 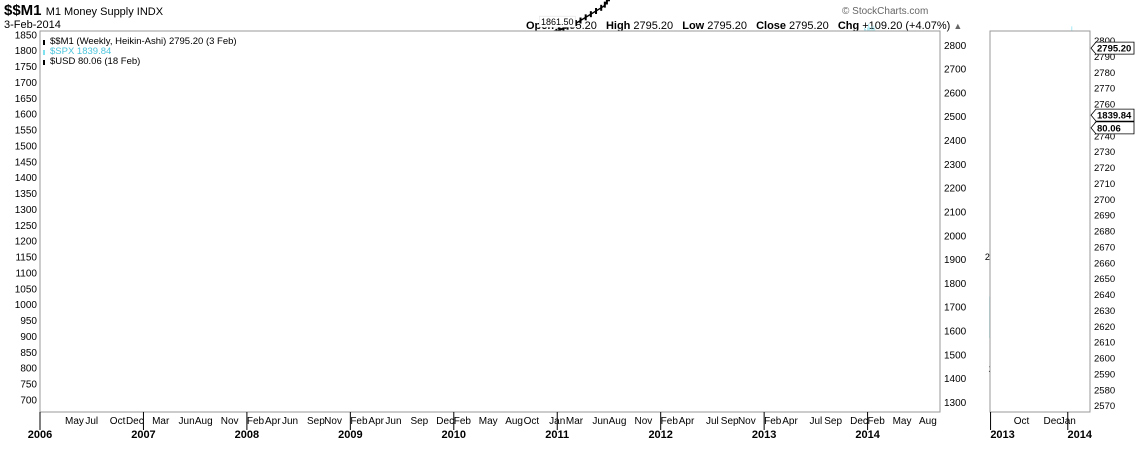 What do you see at coordinates (32, 25) in the screenshot?
I see `chart-date: 3-Feb-2014` at bounding box center [32, 25].